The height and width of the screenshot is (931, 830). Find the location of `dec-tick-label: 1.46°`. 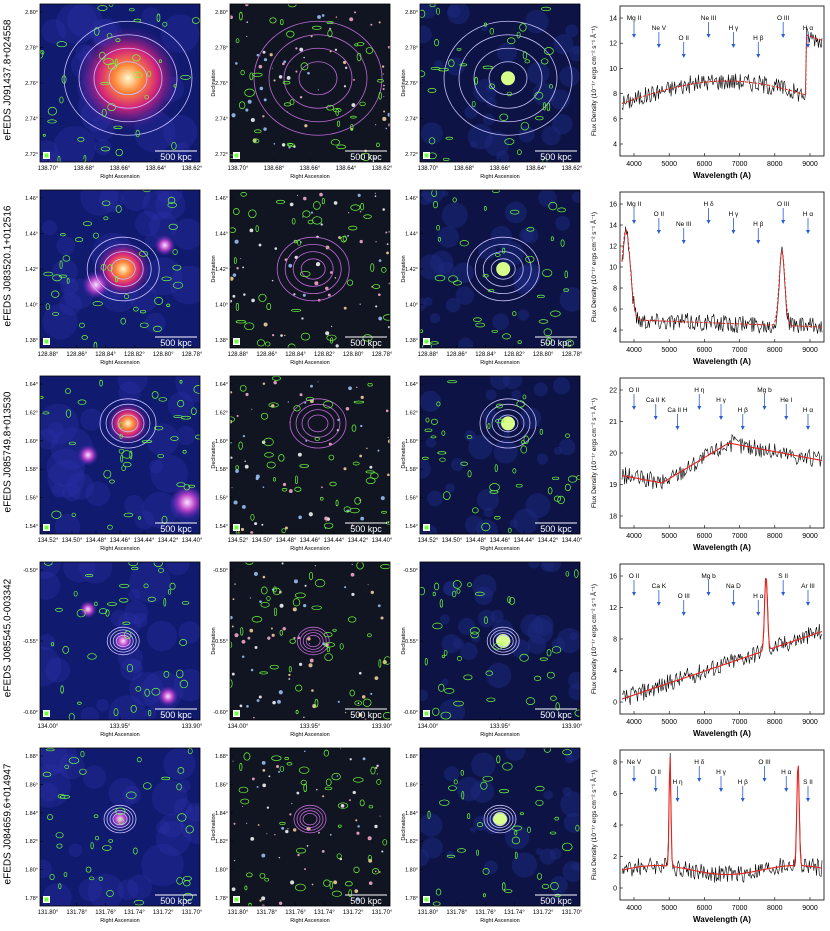

dec-tick-label: 1.46° is located at coordinates (31, 199).